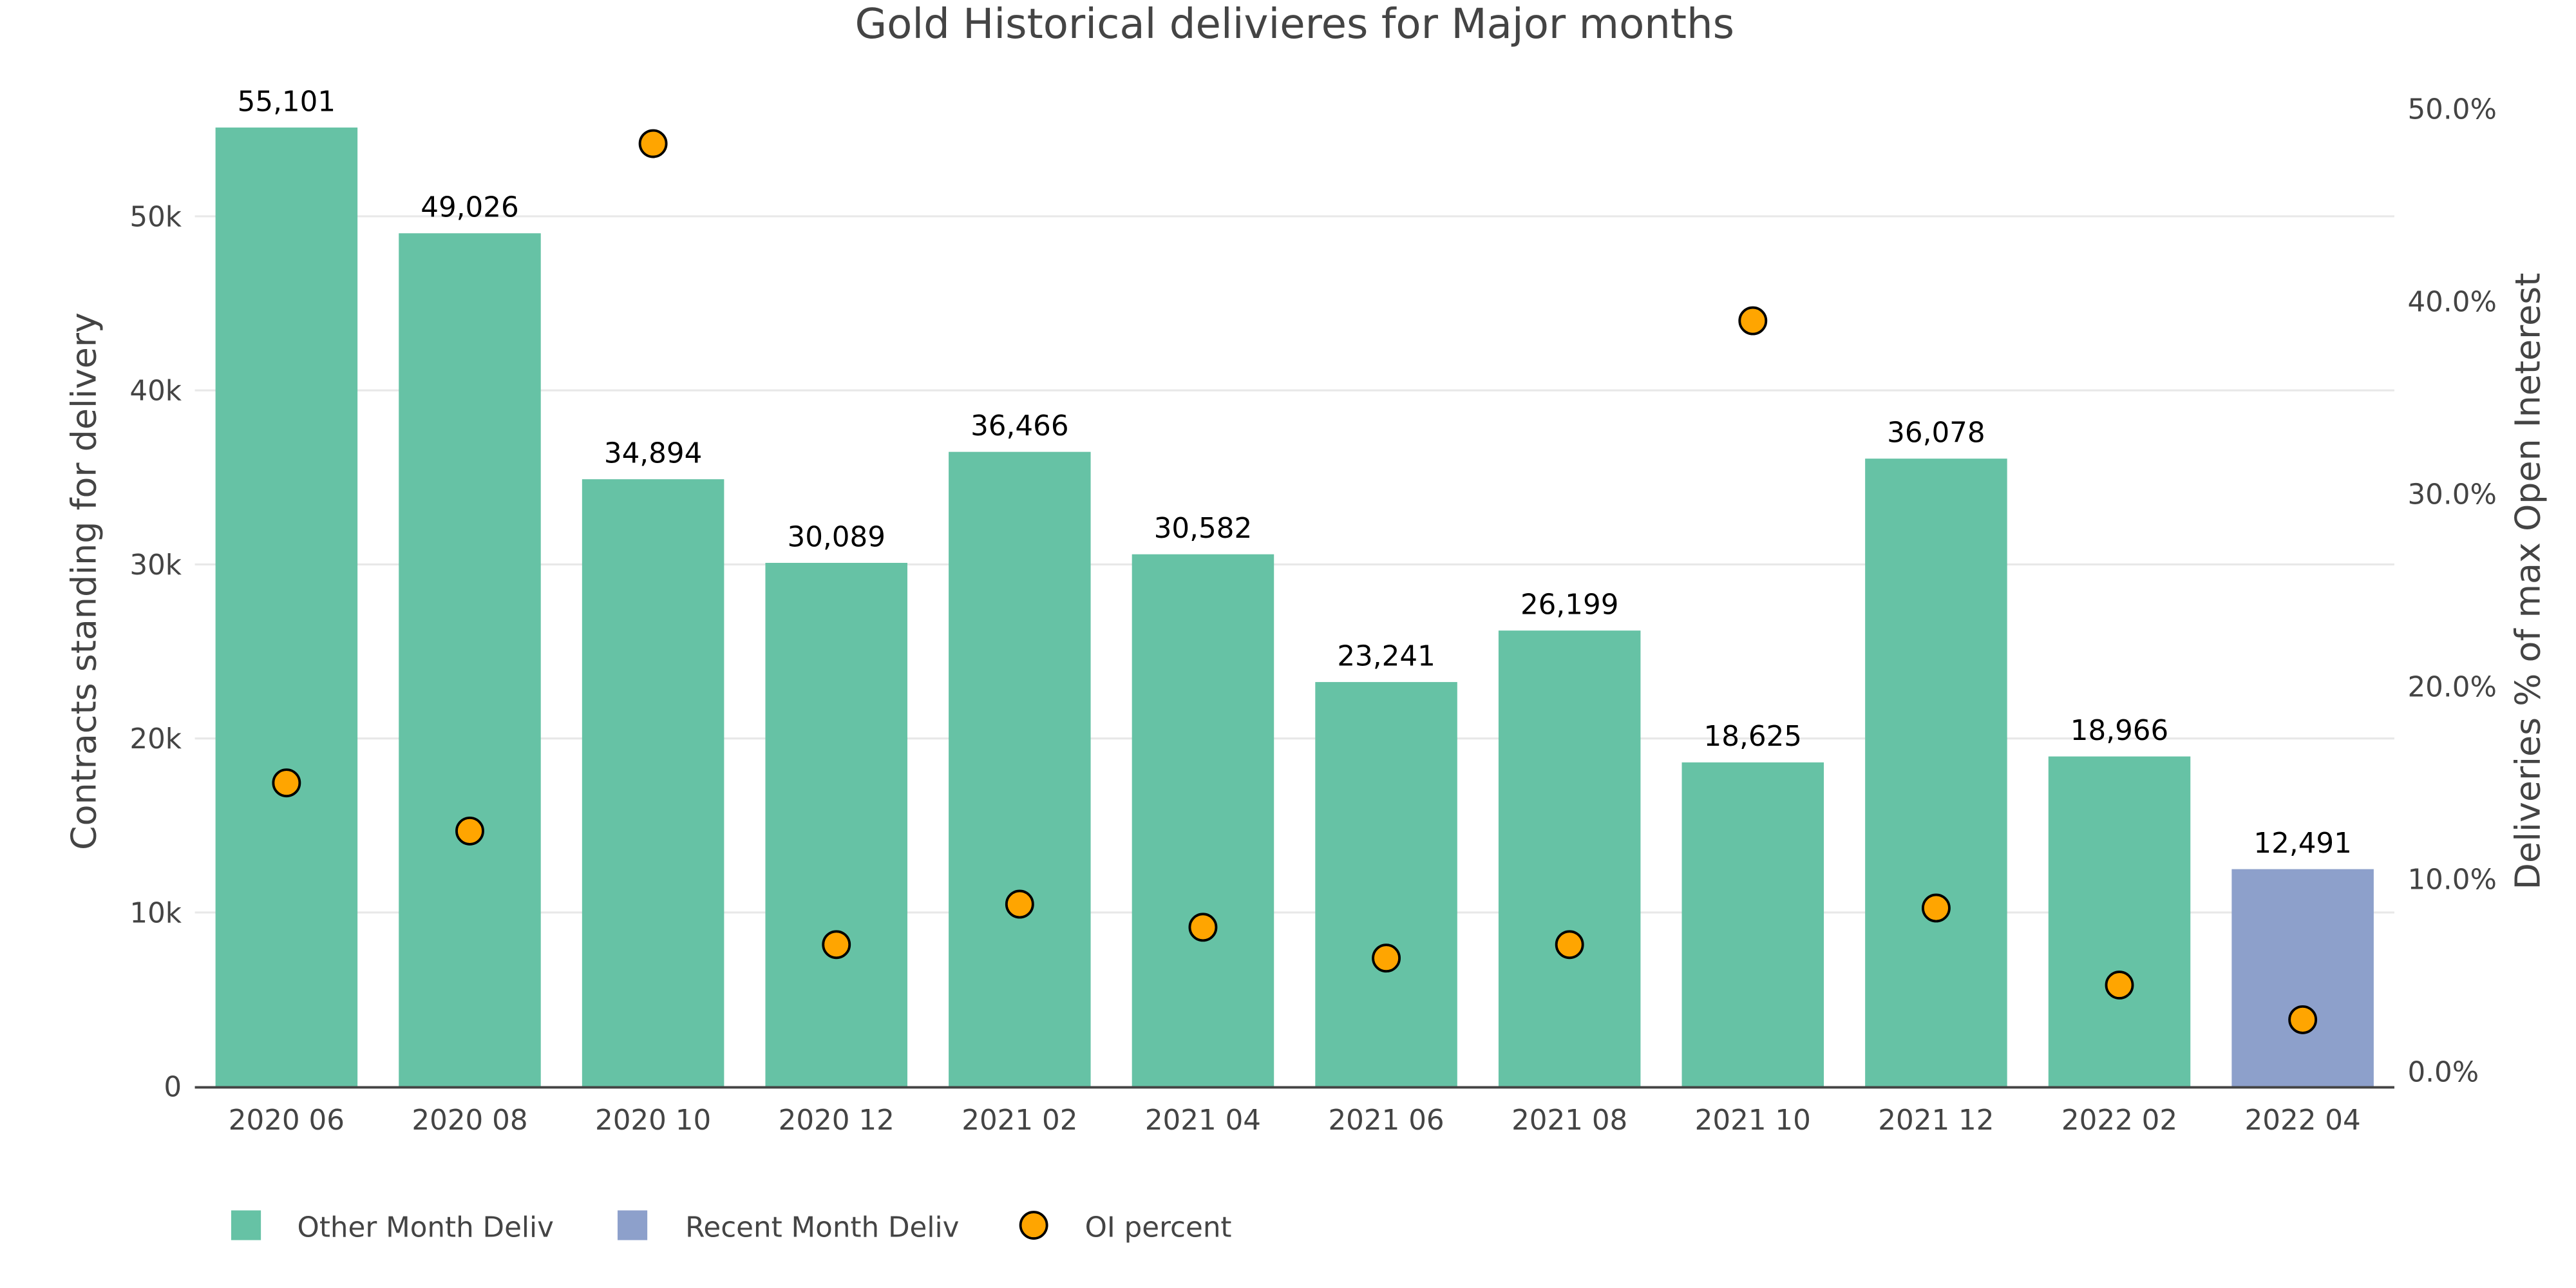 The width and height of the screenshot is (2576, 1288). Describe the element at coordinates (155, 217) in the screenshot. I see `y-tick-label: 50k` at that location.